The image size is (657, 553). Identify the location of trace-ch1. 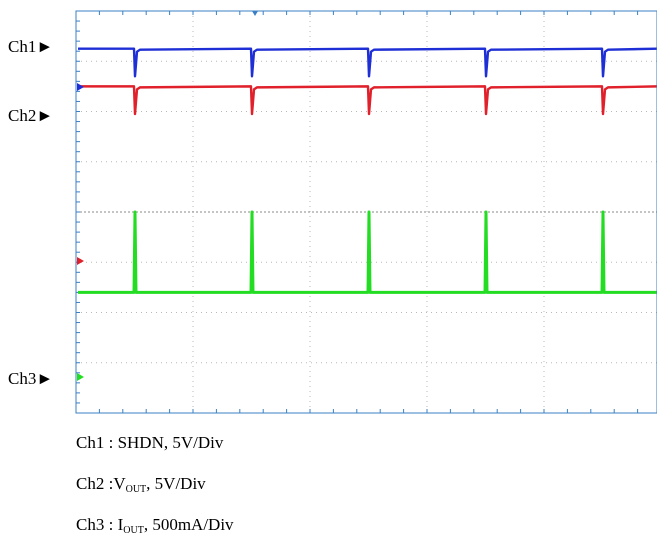
(367, 62).